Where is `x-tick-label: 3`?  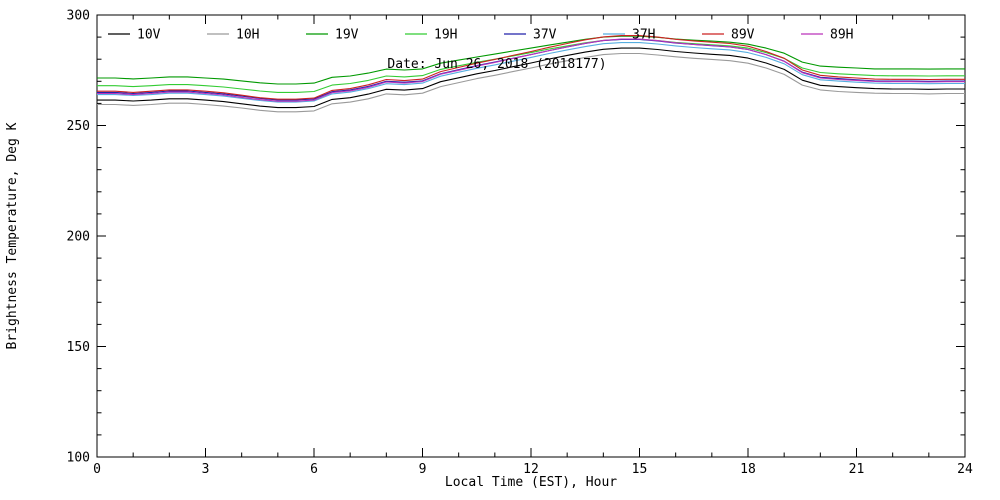 x-tick-label: 3 is located at coordinates (206, 469).